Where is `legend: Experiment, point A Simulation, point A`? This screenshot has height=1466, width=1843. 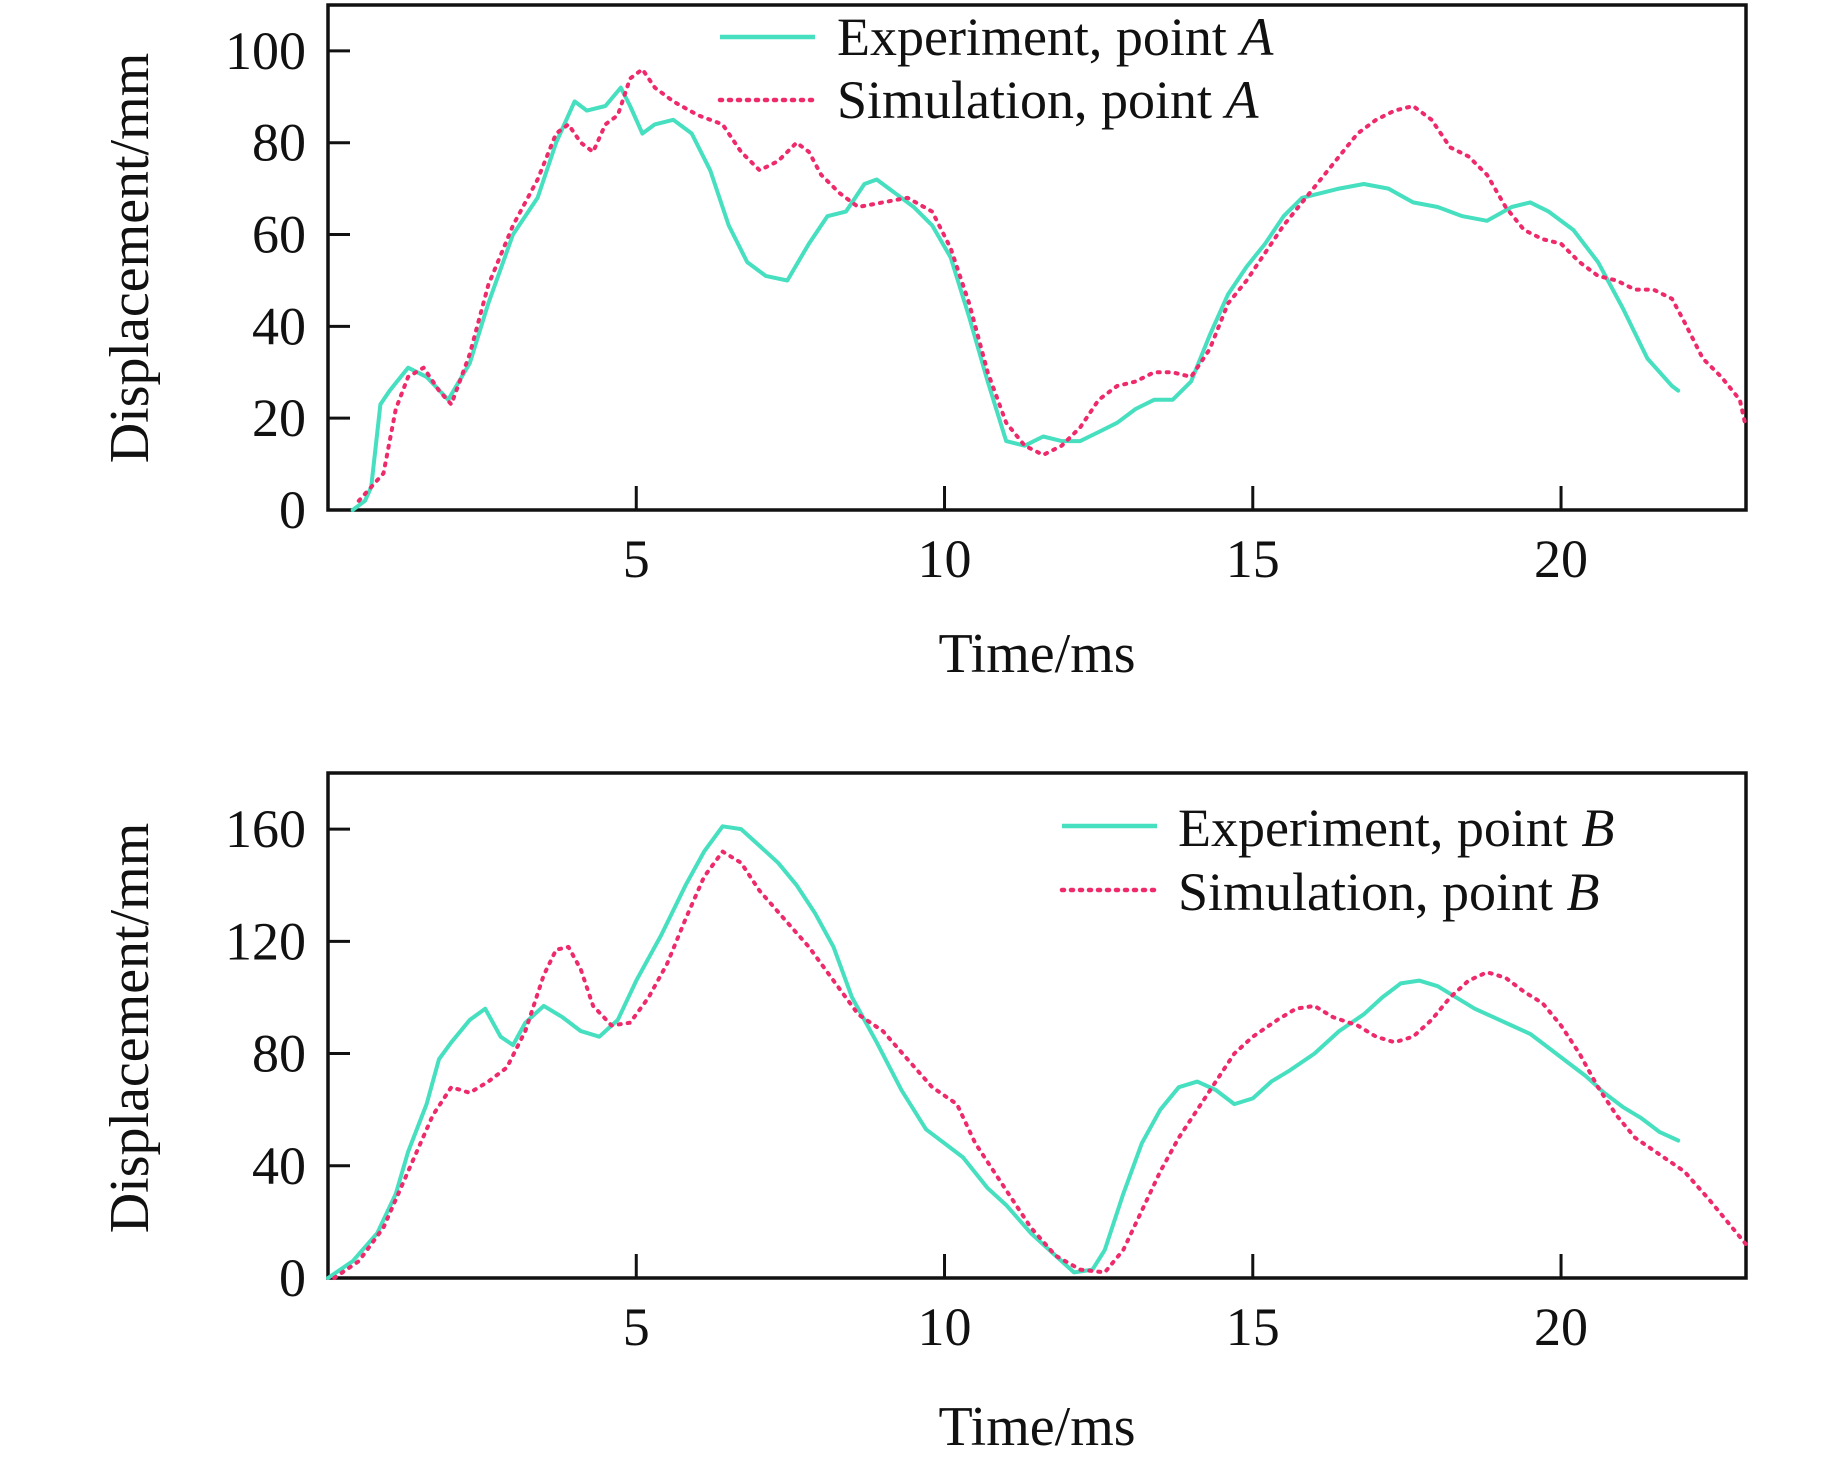
legend: Experiment, point A Simulation, point A is located at coordinates (995, 68).